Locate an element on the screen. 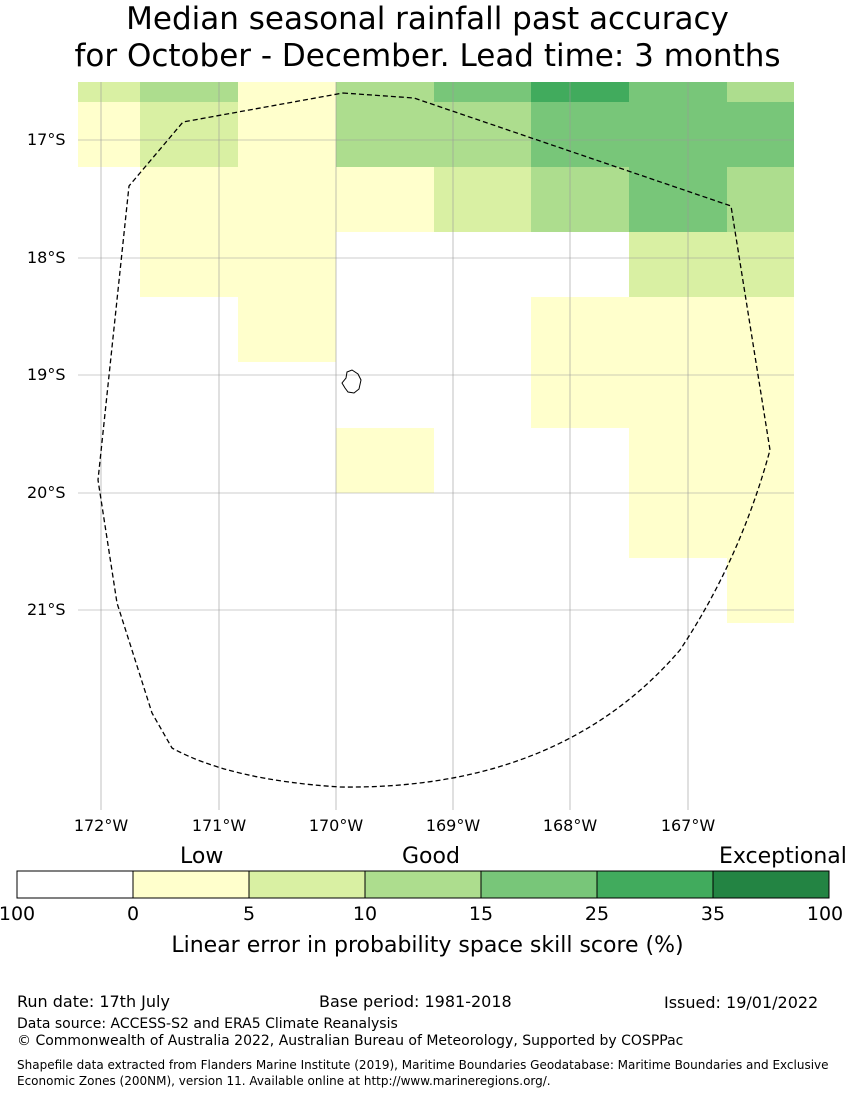  lat-label: 19°S is located at coordinates (46, 374).